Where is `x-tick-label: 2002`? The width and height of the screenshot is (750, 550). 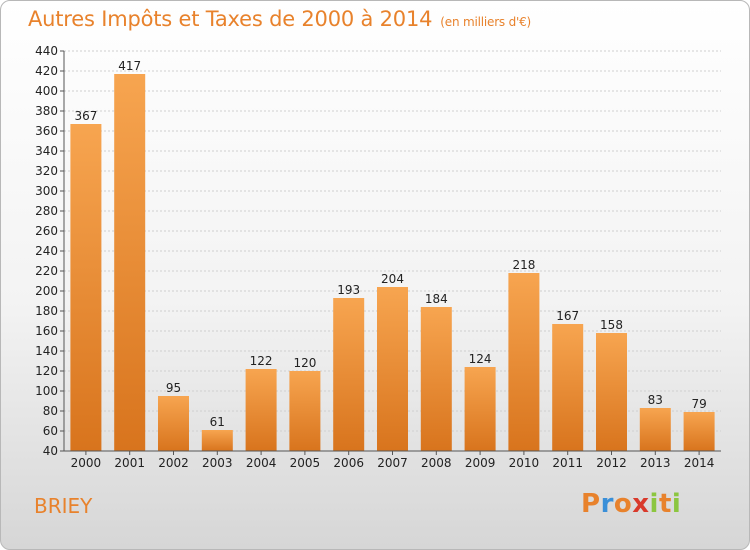
x-tick-label: 2002 is located at coordinates (173, 463).